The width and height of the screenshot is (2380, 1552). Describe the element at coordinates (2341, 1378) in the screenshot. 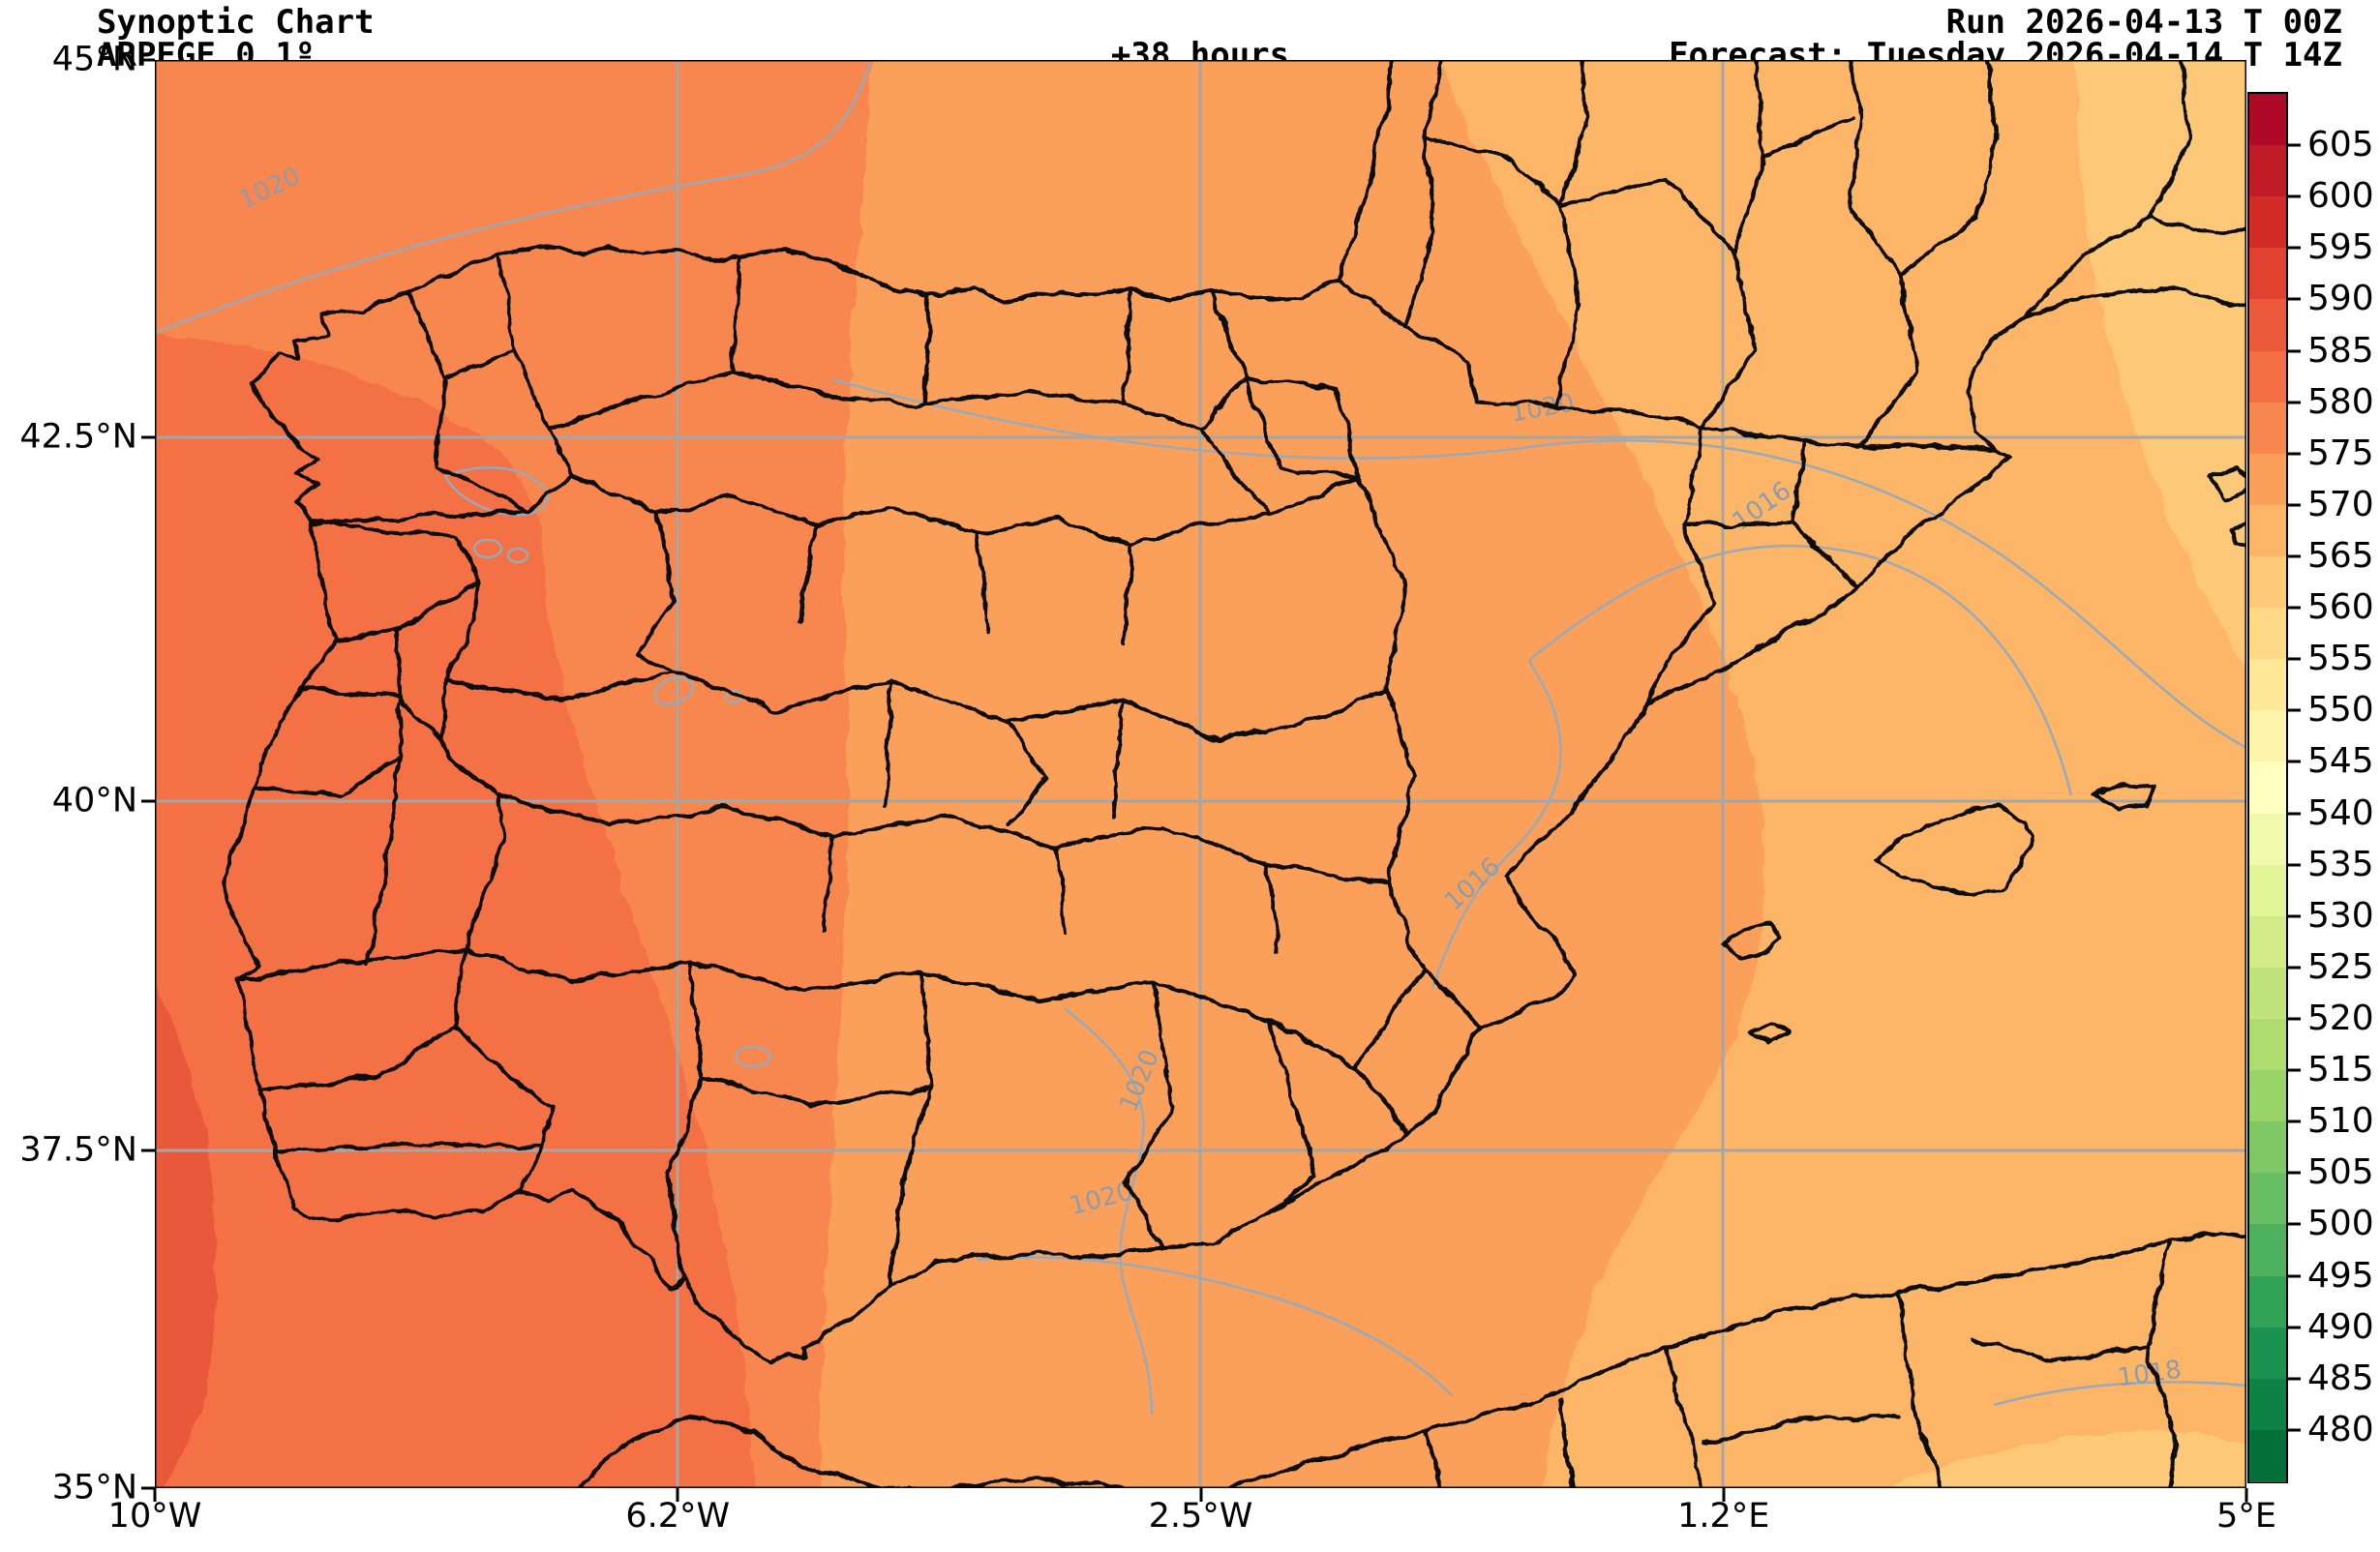

I see `colorbar-tick-label: 485` at that location.